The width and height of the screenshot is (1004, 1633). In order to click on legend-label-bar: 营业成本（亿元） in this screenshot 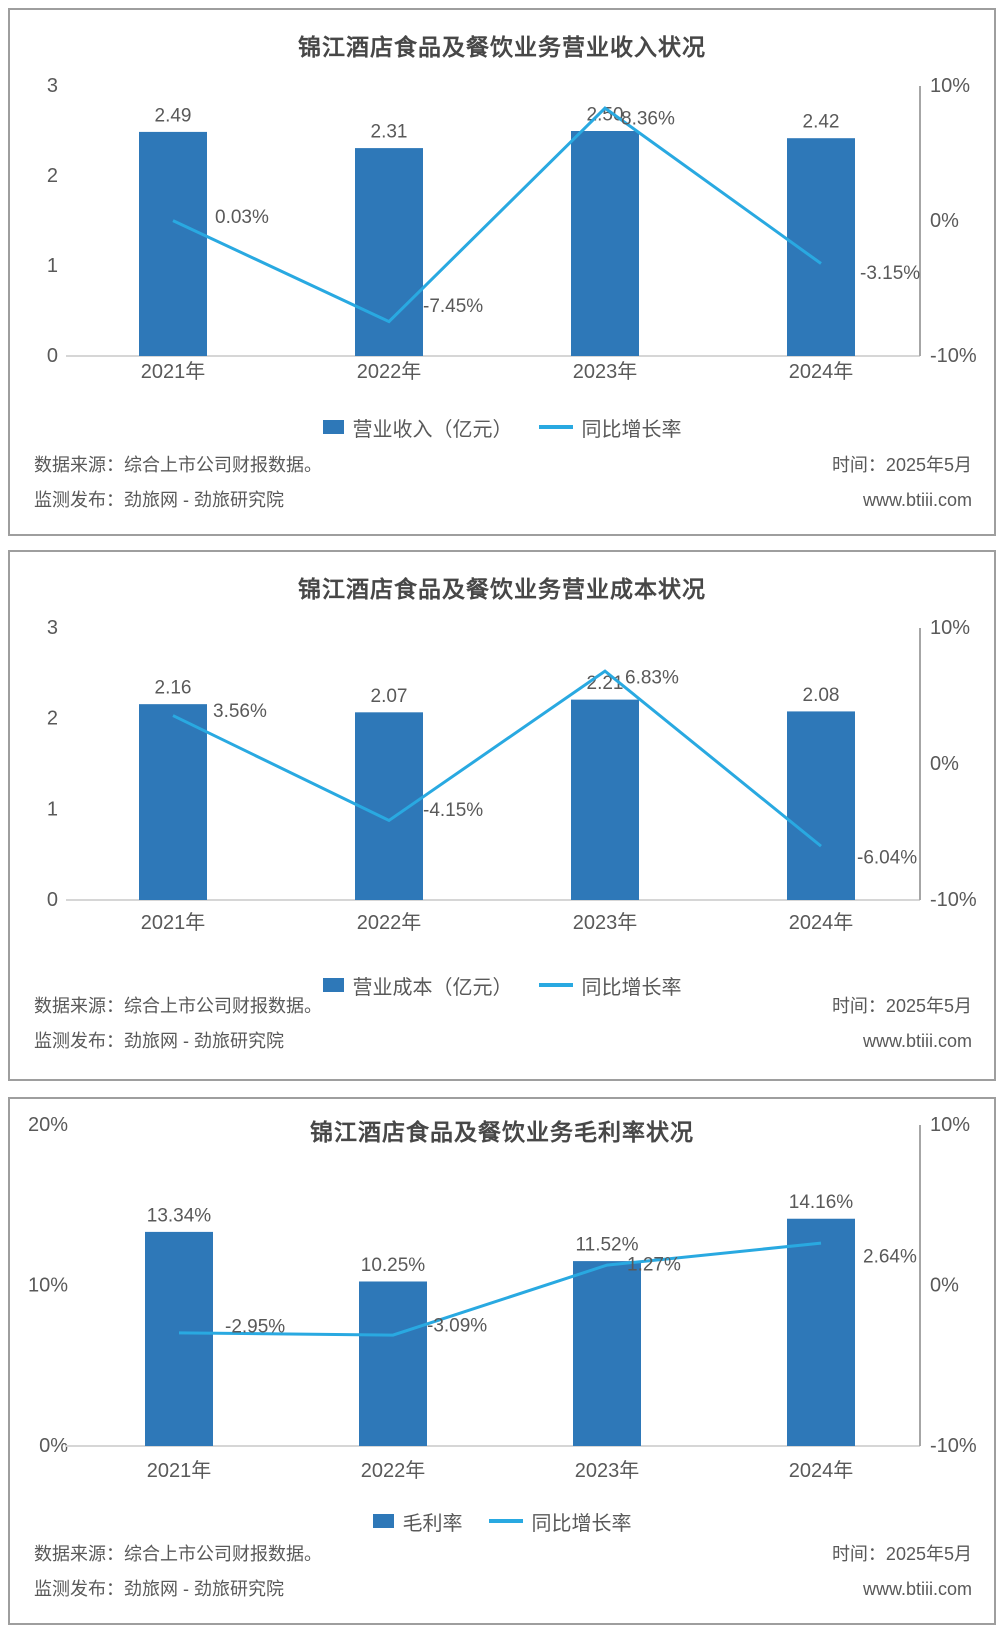, I will do `click(432, 987)`.